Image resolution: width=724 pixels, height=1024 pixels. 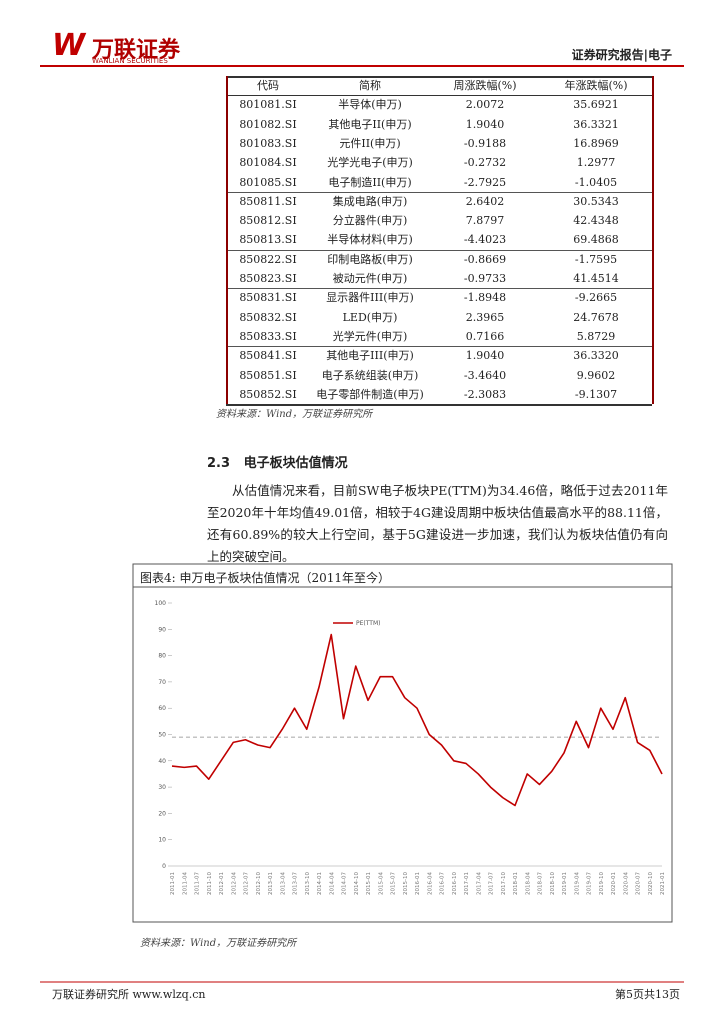 What do you see at coordinates (596, 278) in the screenshot?
I see `table-cell: 41.4514` at bounding box center [596, 278].